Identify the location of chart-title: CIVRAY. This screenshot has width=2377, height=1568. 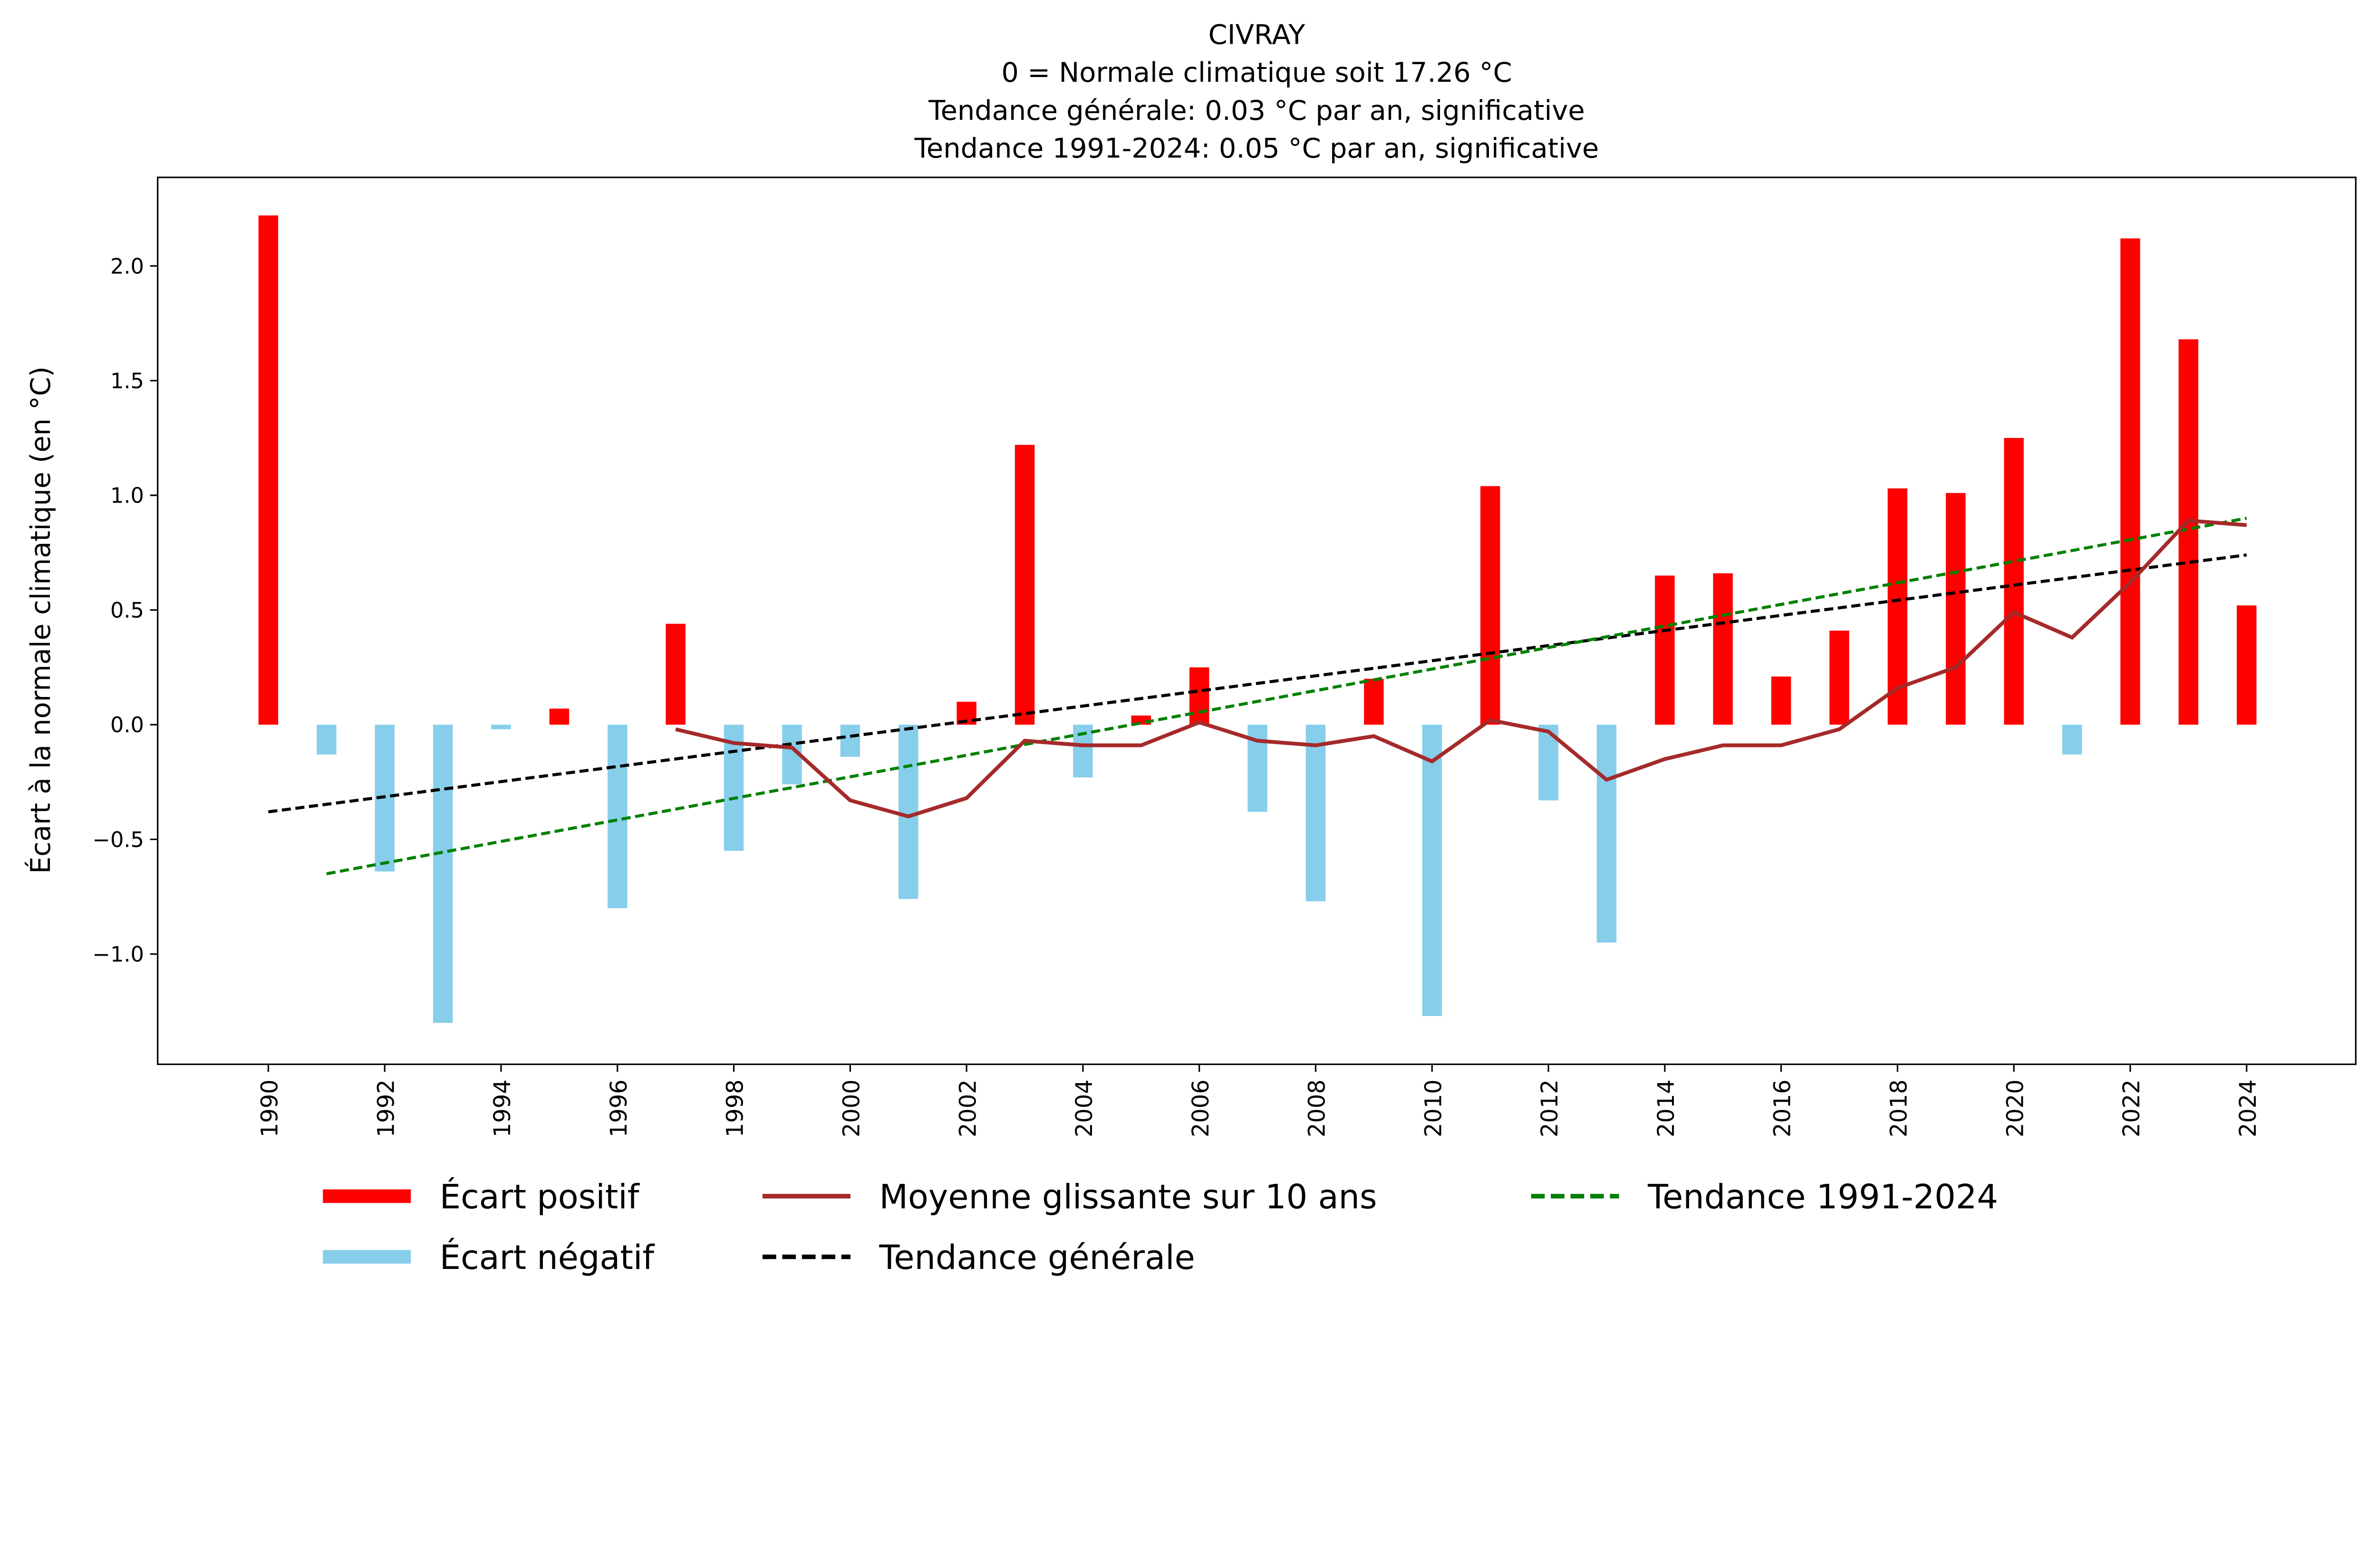
(1257, 34).